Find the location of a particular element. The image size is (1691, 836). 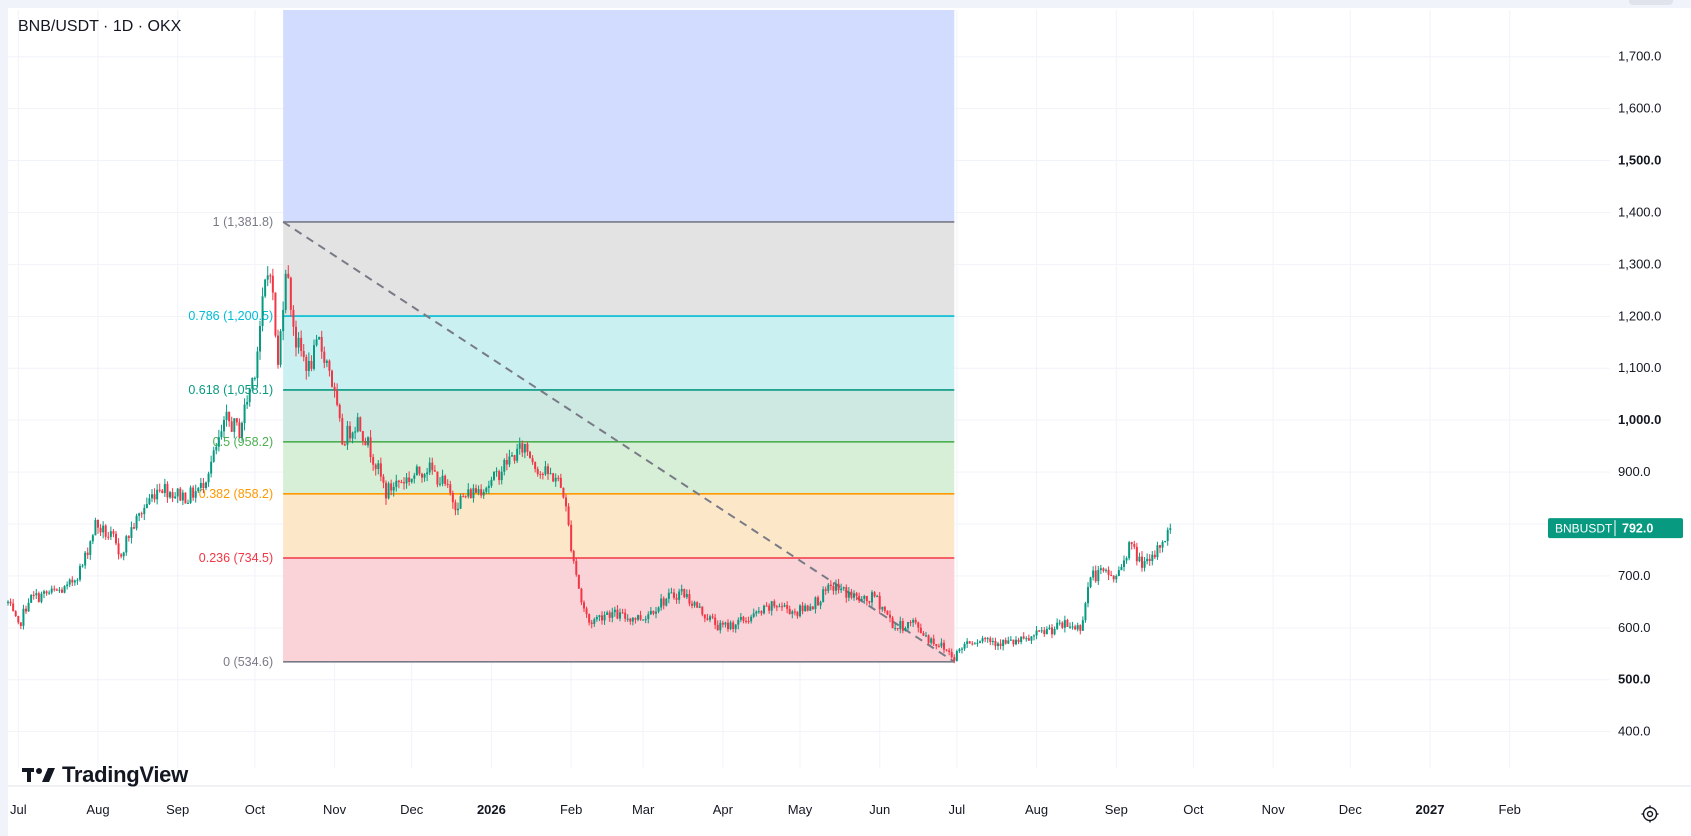

time-axis-label: May is located at coordinates (800, 809).